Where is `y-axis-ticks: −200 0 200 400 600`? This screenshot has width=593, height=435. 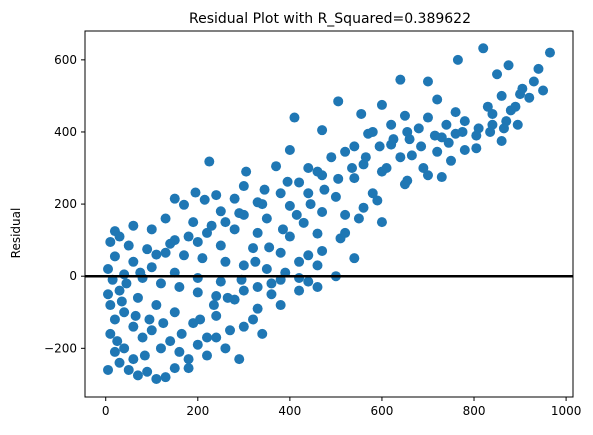 y-axis-ticks: −200 0 200 400 600 is located at coordinates (64, 204).